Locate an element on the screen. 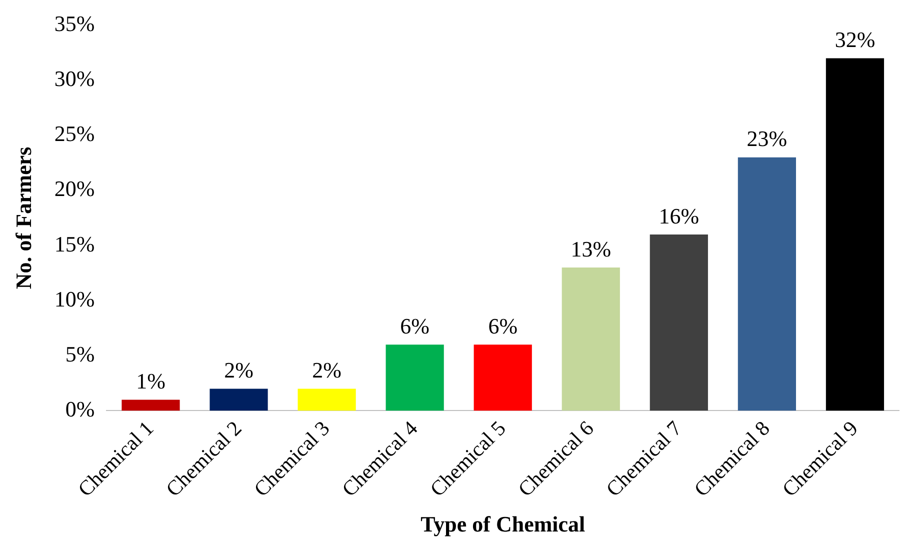  y-tick-label: 30% is located at coordinates (74, 79).